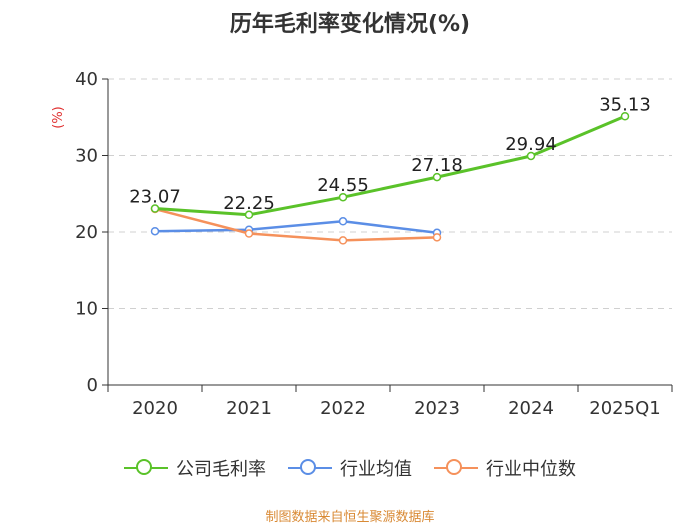  I want to click on y-tick-label: 20, so click(86, 232).